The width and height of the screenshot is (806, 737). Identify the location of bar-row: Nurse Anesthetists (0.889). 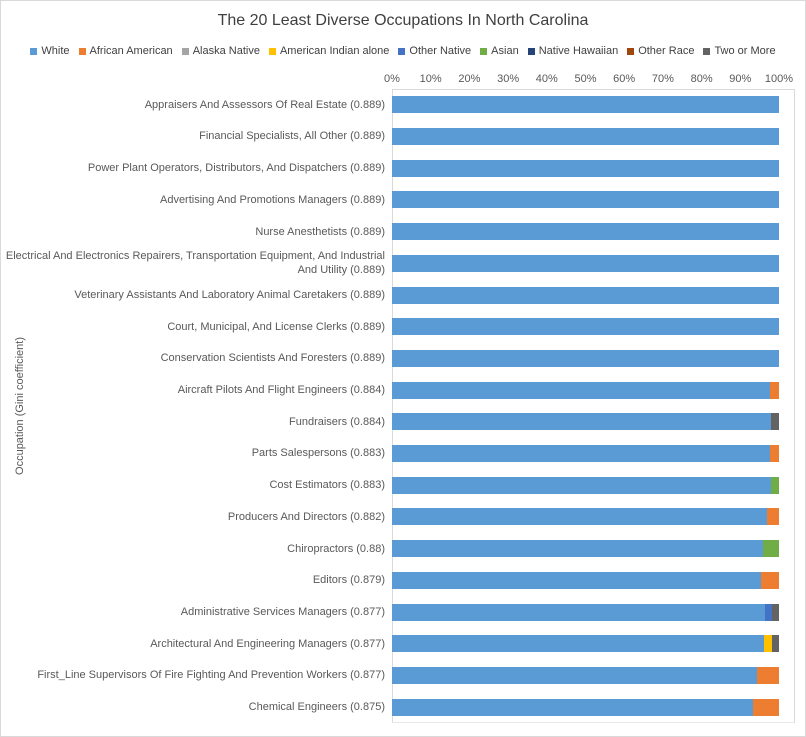
(390, 232).